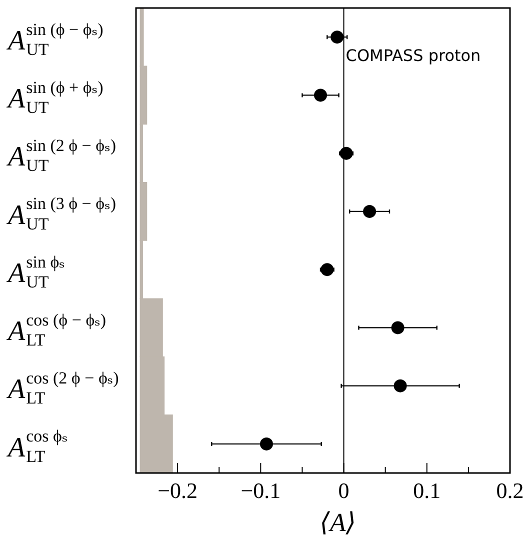 Image resolution: width=530 pixels, height=557 pixels. Describe the element at coordinates (344, 490) in the screenshot. I see `x-tick-label: 0` at that location.